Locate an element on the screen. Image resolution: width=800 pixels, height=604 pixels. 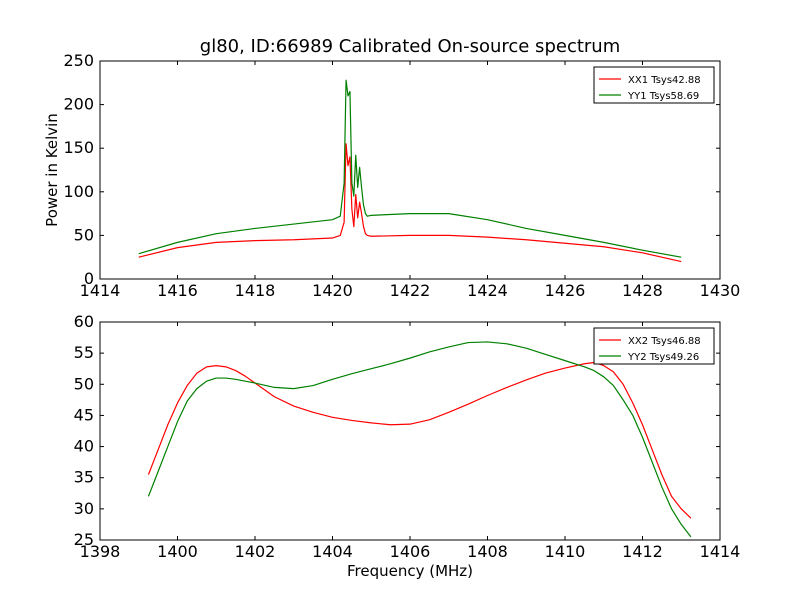
x-tick-label: 1426 is located at coordinates (565, 290).